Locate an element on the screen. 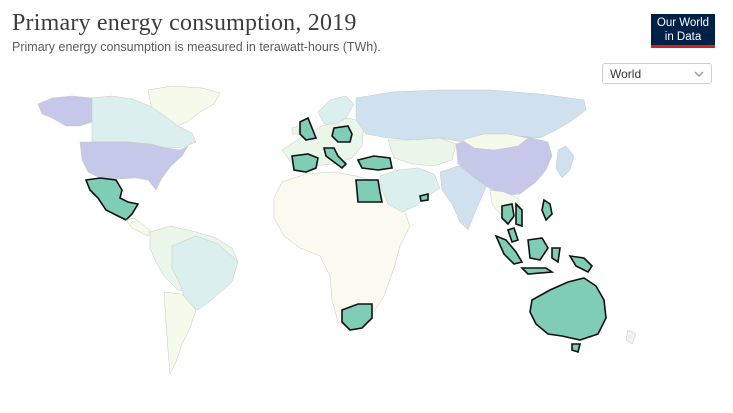  logo-line-2: in Data is located at coordinates (683, 37).